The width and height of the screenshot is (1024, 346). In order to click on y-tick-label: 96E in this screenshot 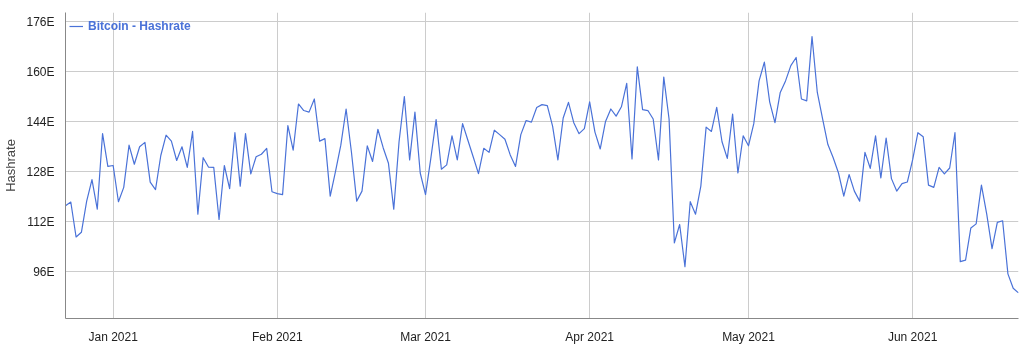, I will do `click(44, 271)`.